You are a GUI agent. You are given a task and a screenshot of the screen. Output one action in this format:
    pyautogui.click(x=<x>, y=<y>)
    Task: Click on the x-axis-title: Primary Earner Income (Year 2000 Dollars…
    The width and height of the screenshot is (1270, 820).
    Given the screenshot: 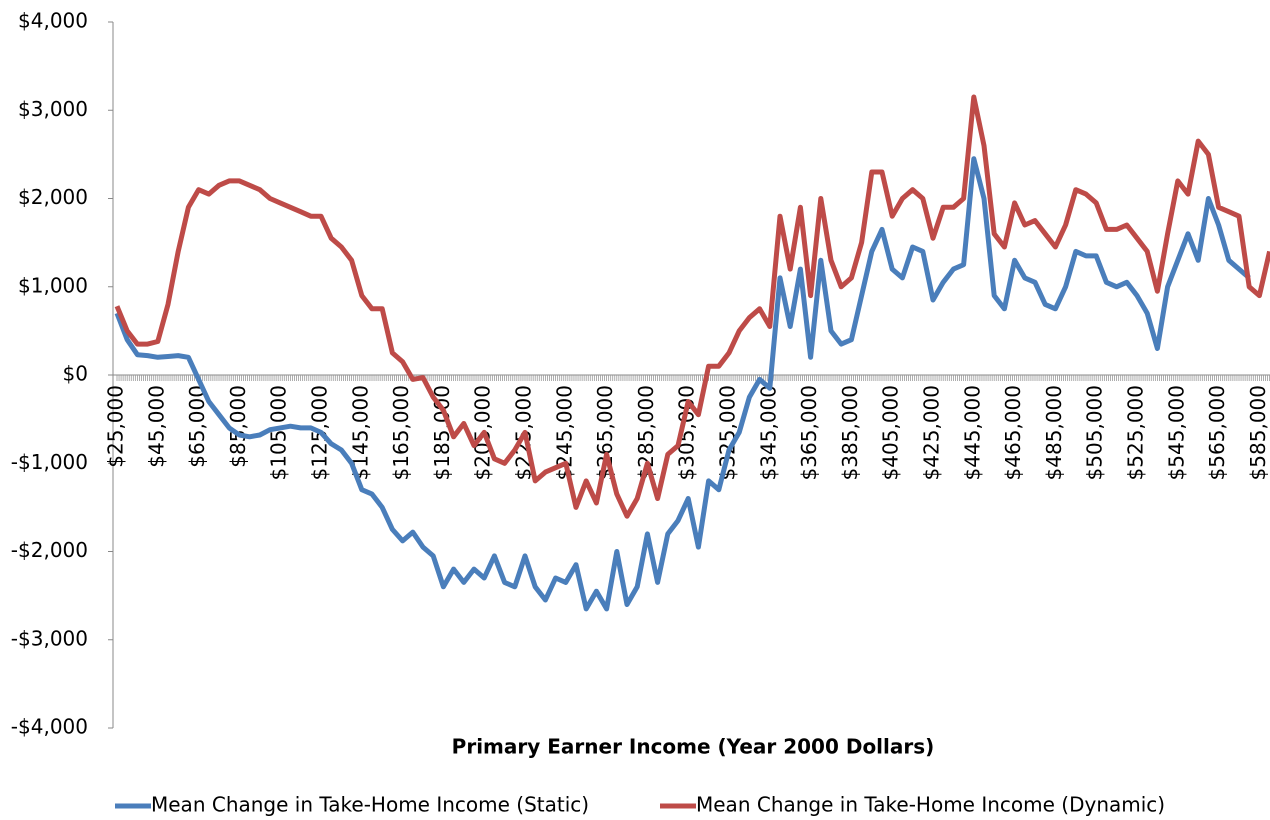 What is the action you would take?
    pyautogui.click(x=693, y=747)
    